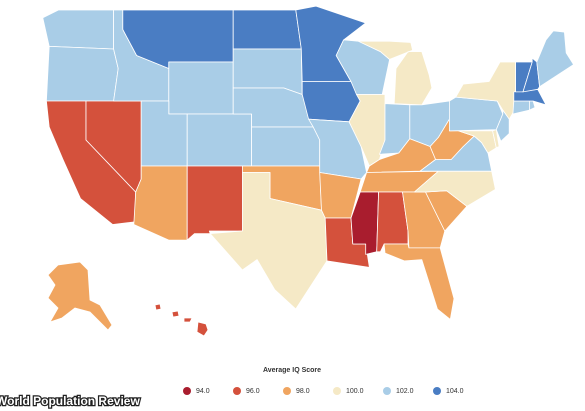  Describe the element at coordinates (70, 401) in the screenshot. I see `source: World Population Review` at that location.